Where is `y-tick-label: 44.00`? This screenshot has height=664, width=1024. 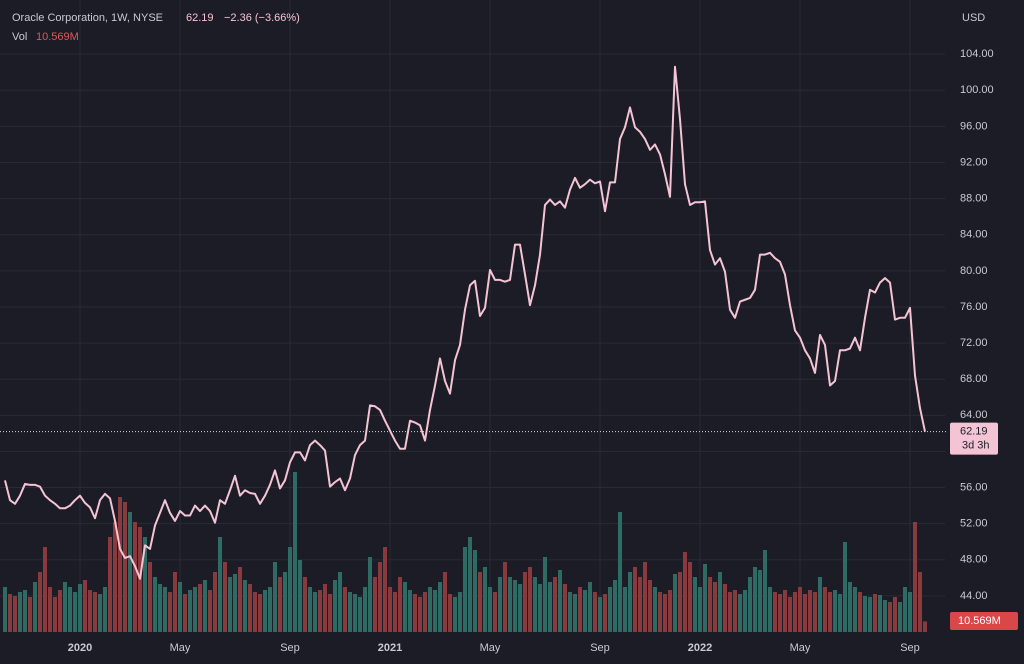 y-tick-label: 44.00 is located at coordinates (974, 596).